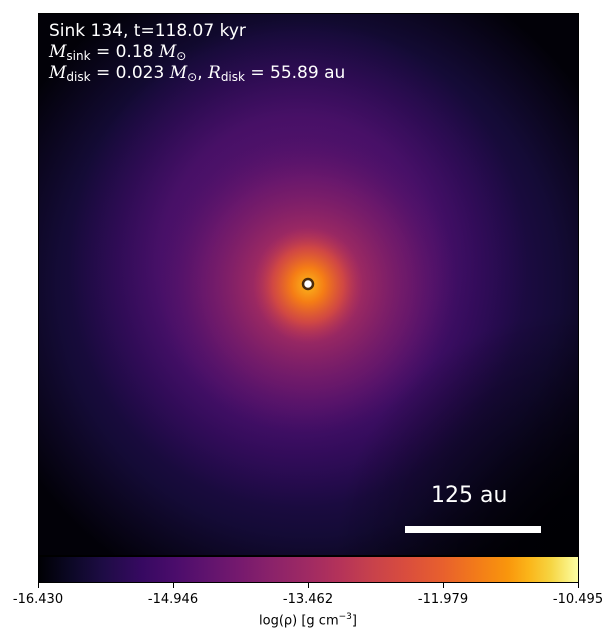 The height and width of the screenshot is (644, 615). I want to click on colorbar-tick-label: -13.462, so click(308, 599).